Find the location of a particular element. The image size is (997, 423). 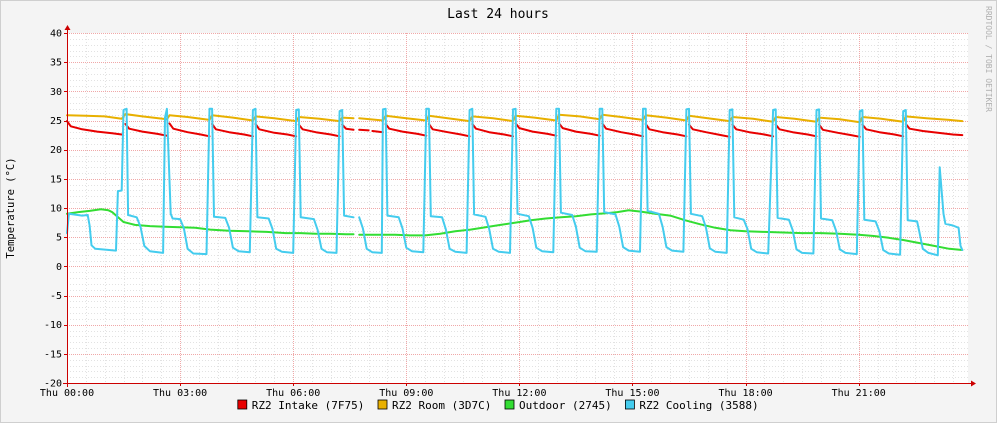

y-tick-label: 40 is located at coordinates (56, 34).